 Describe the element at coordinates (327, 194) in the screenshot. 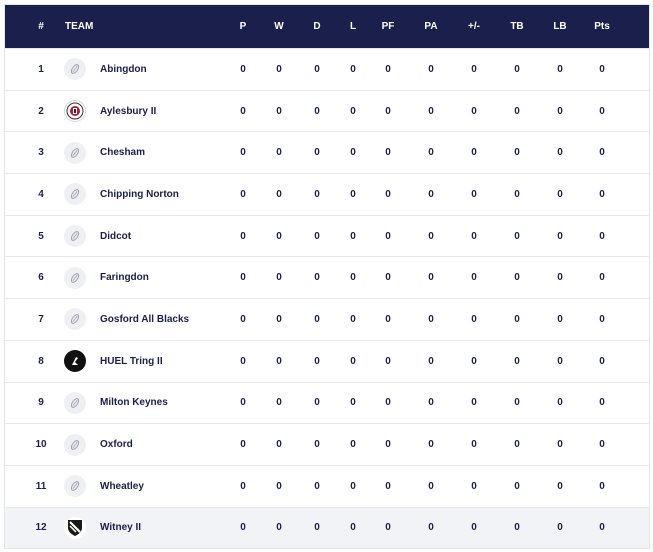

I see `table-row: 4 Chipping Norton 0 0 0 0 0 0 0 0 0 0` at that location.